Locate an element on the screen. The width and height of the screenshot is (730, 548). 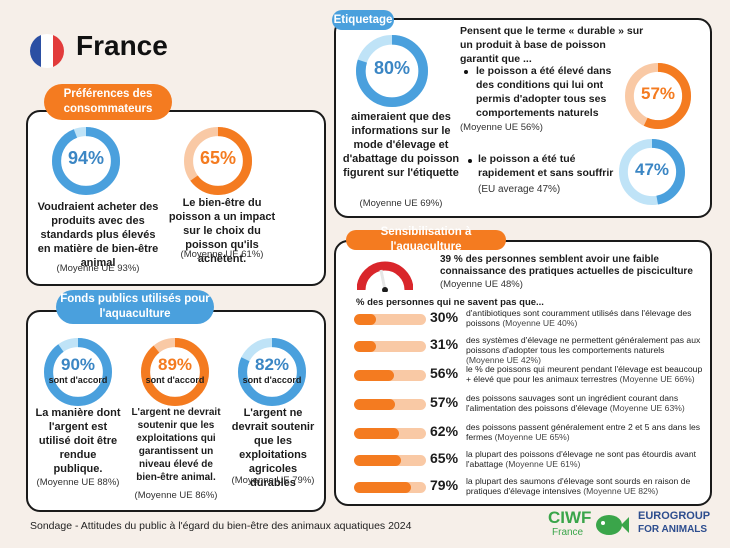
donut-value: 47% is located at coordinates (652, 169).